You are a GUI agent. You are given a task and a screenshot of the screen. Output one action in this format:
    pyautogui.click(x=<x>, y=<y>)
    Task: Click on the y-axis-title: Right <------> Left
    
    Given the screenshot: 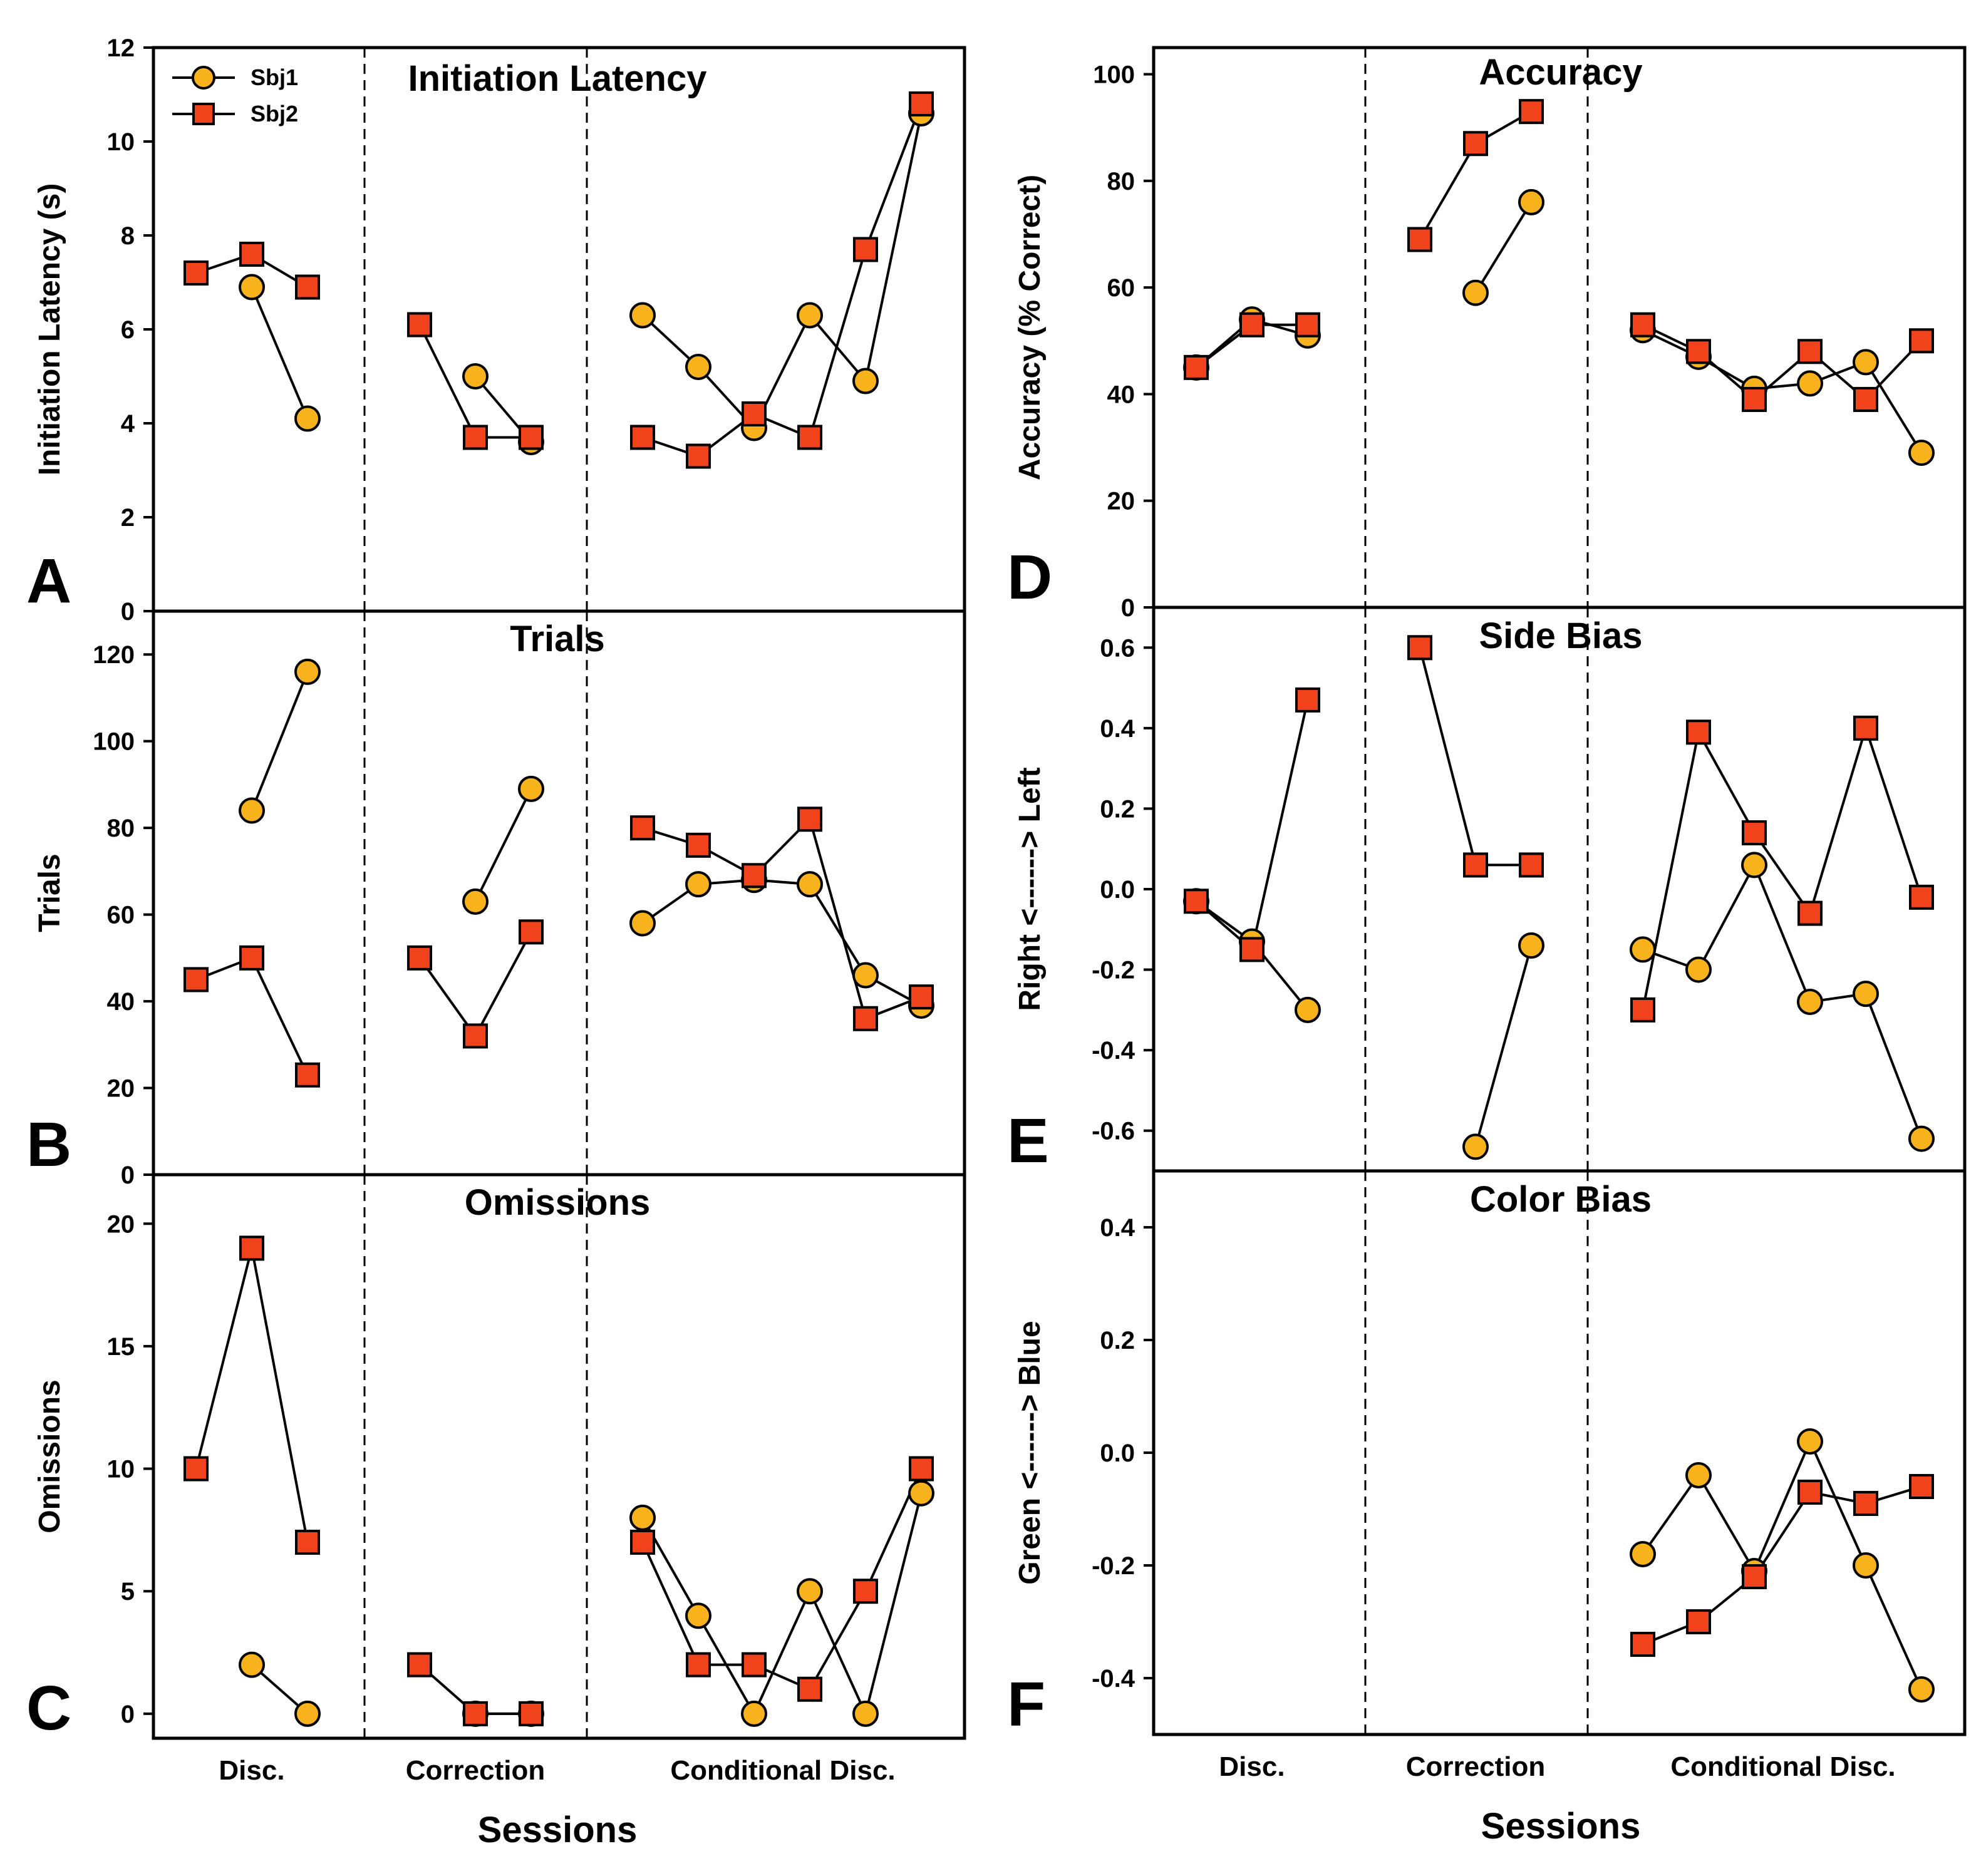 What is the action you would take?
    pyautogui.click(x=1030, y=889)
    